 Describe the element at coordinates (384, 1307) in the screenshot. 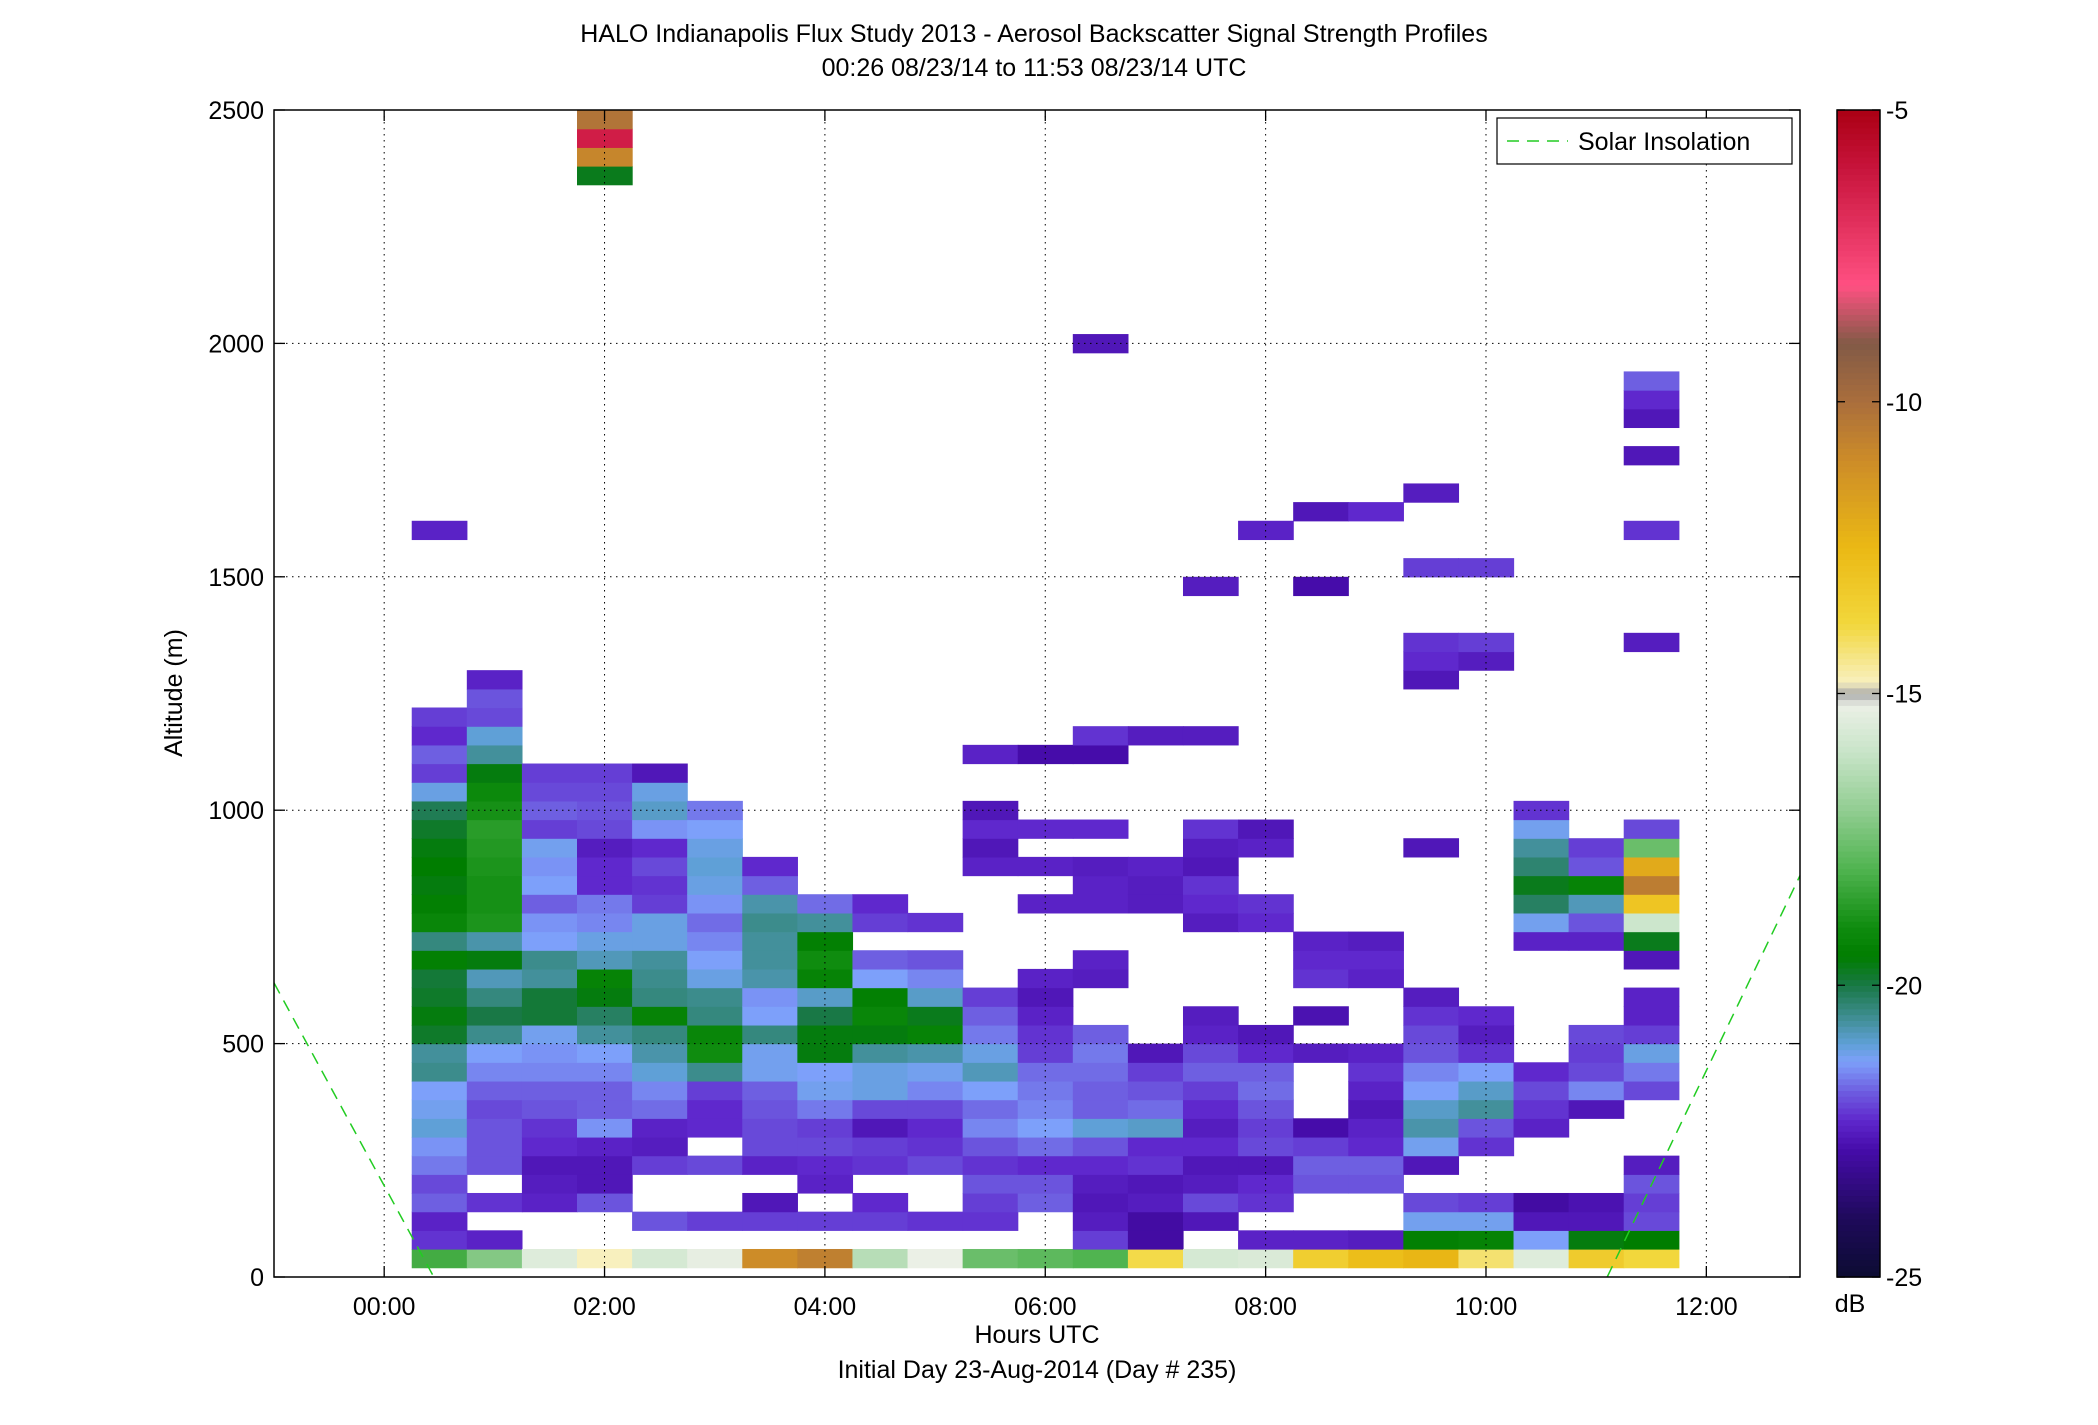

I see `x-tick-label: 00:00` at that location.